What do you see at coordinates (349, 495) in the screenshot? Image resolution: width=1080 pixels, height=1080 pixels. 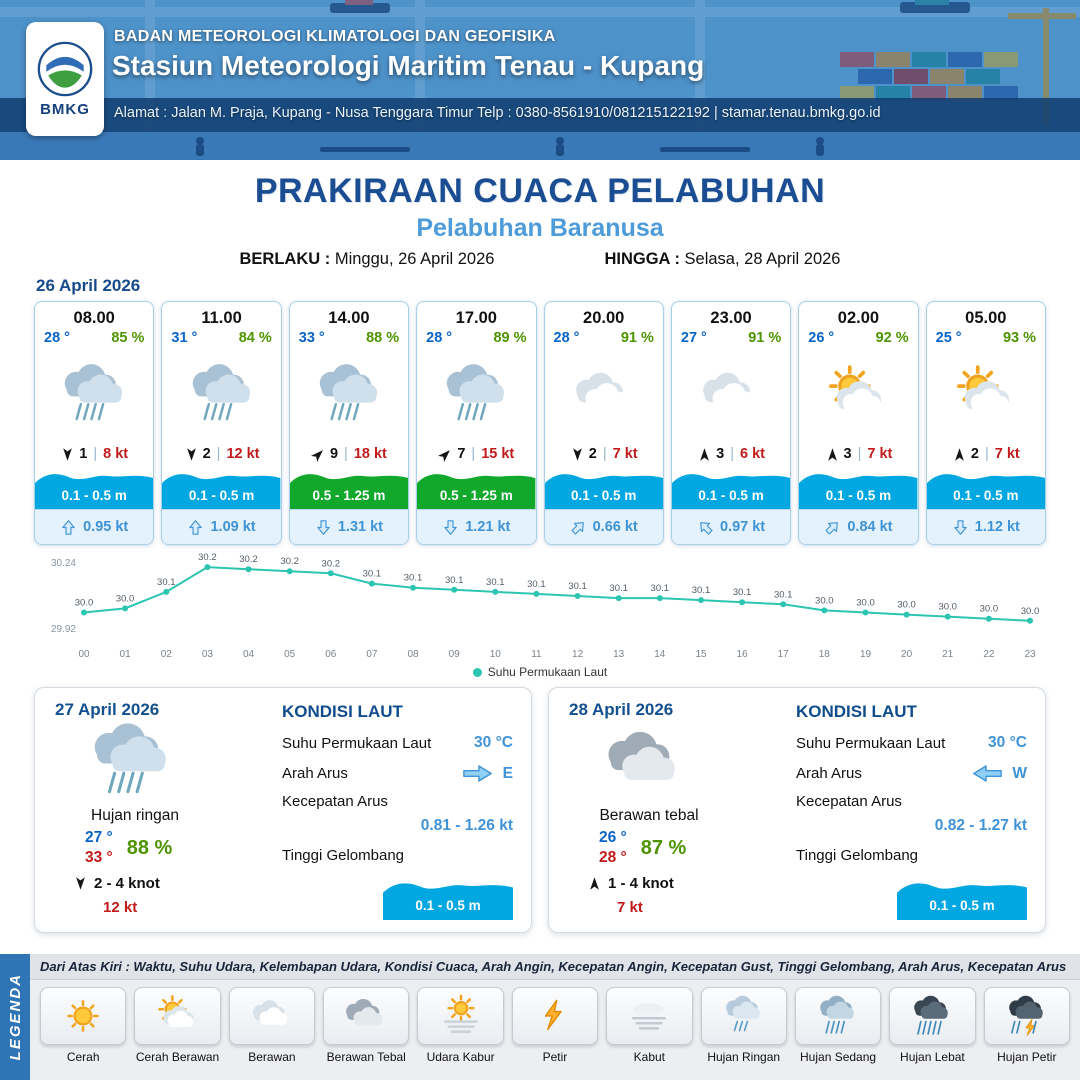 I see `wave-height-value: 0.5 - 1.25 m` at bounding box center [349, 495].